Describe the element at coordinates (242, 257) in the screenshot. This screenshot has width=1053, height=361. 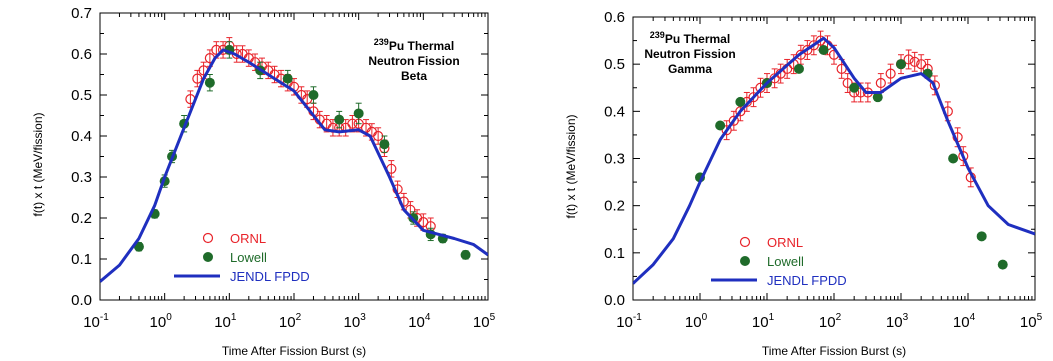
I see `legend: ORNL Lowell JENDL FPDD` at that location.